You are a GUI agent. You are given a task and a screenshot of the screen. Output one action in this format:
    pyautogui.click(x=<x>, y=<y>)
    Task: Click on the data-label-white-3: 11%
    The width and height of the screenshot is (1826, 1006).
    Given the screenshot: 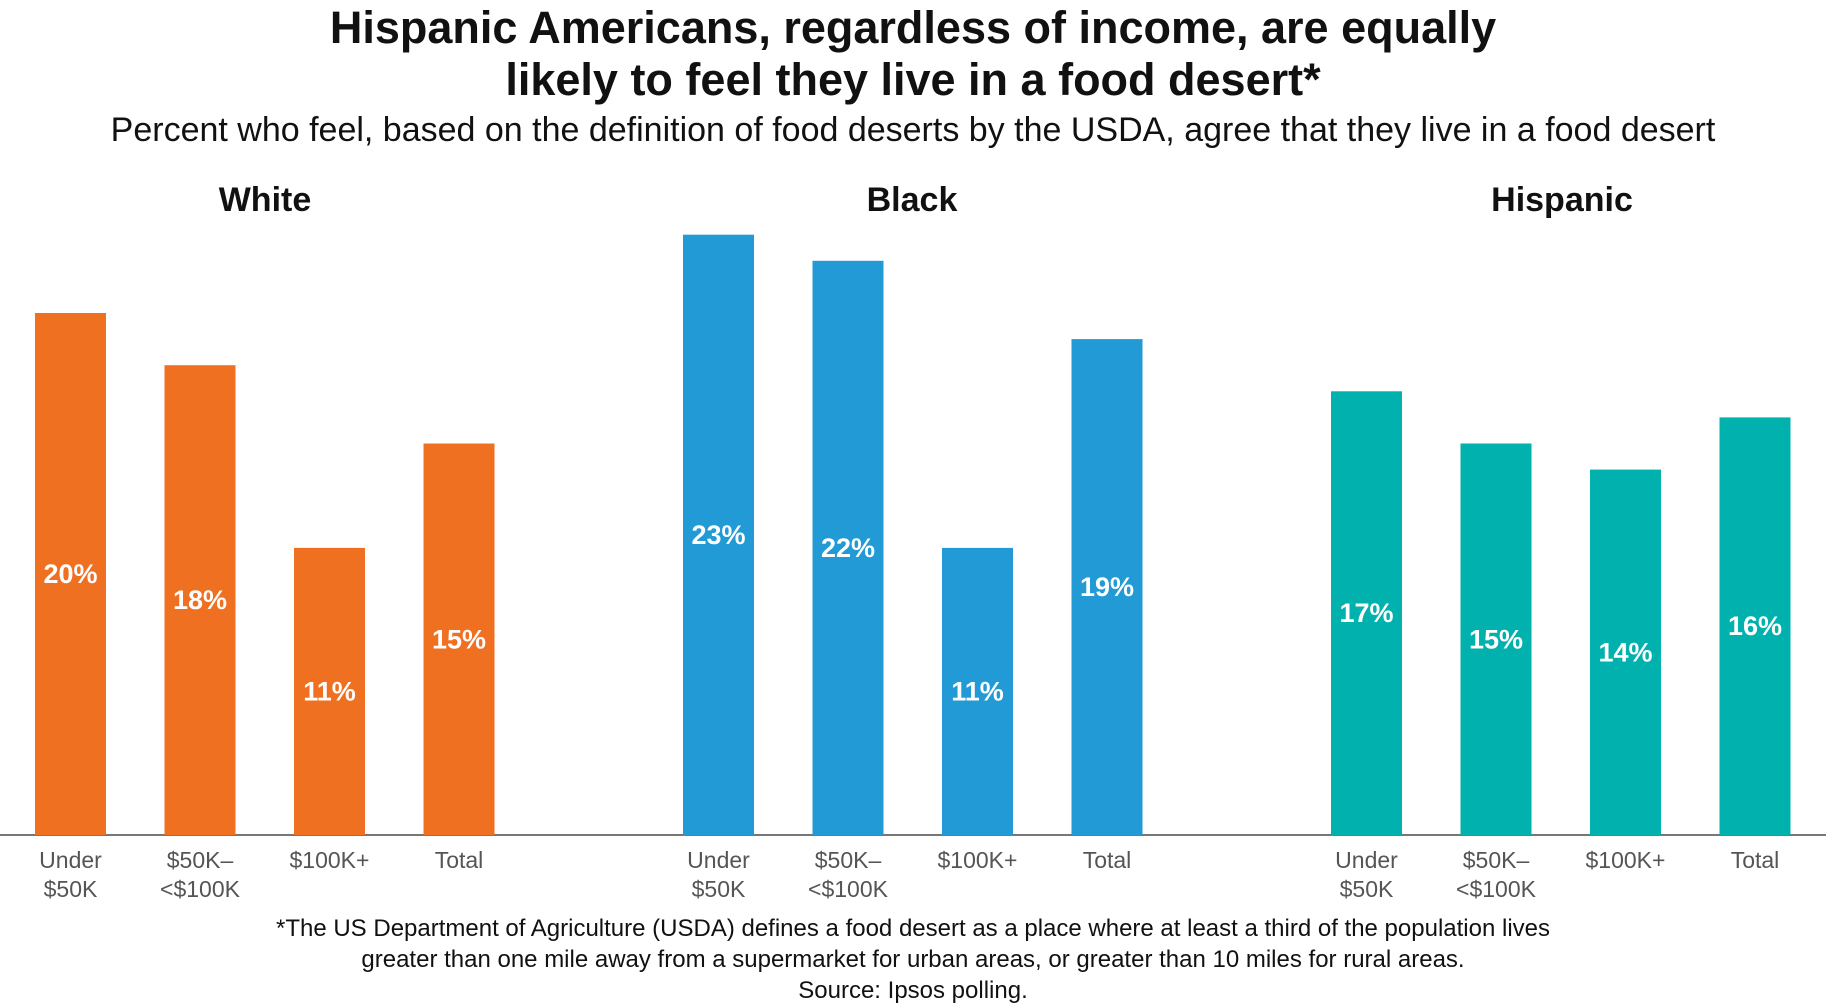 What is the action you would take?
    pyautogui.click(x=329, y=691)
    